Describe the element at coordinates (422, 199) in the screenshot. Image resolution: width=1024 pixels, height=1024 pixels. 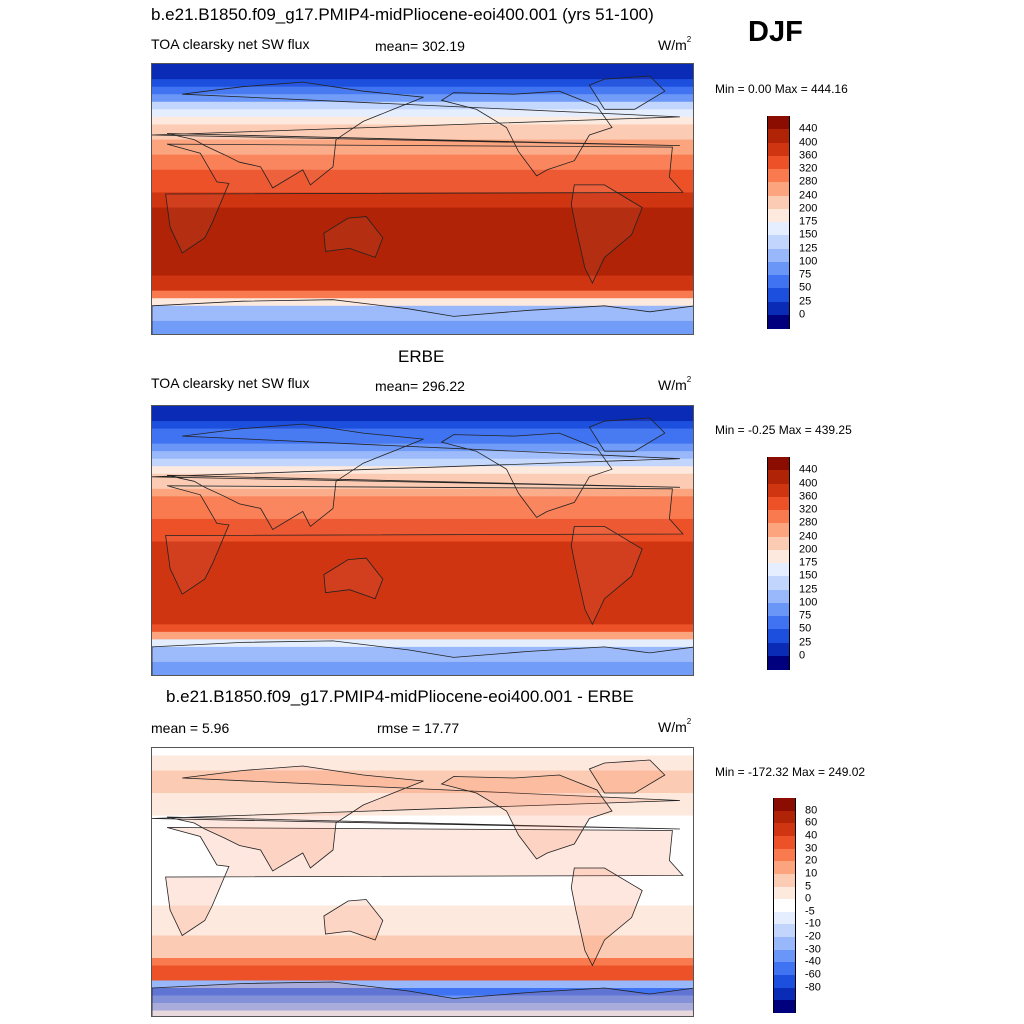
I see `panel-1-map` at that location.